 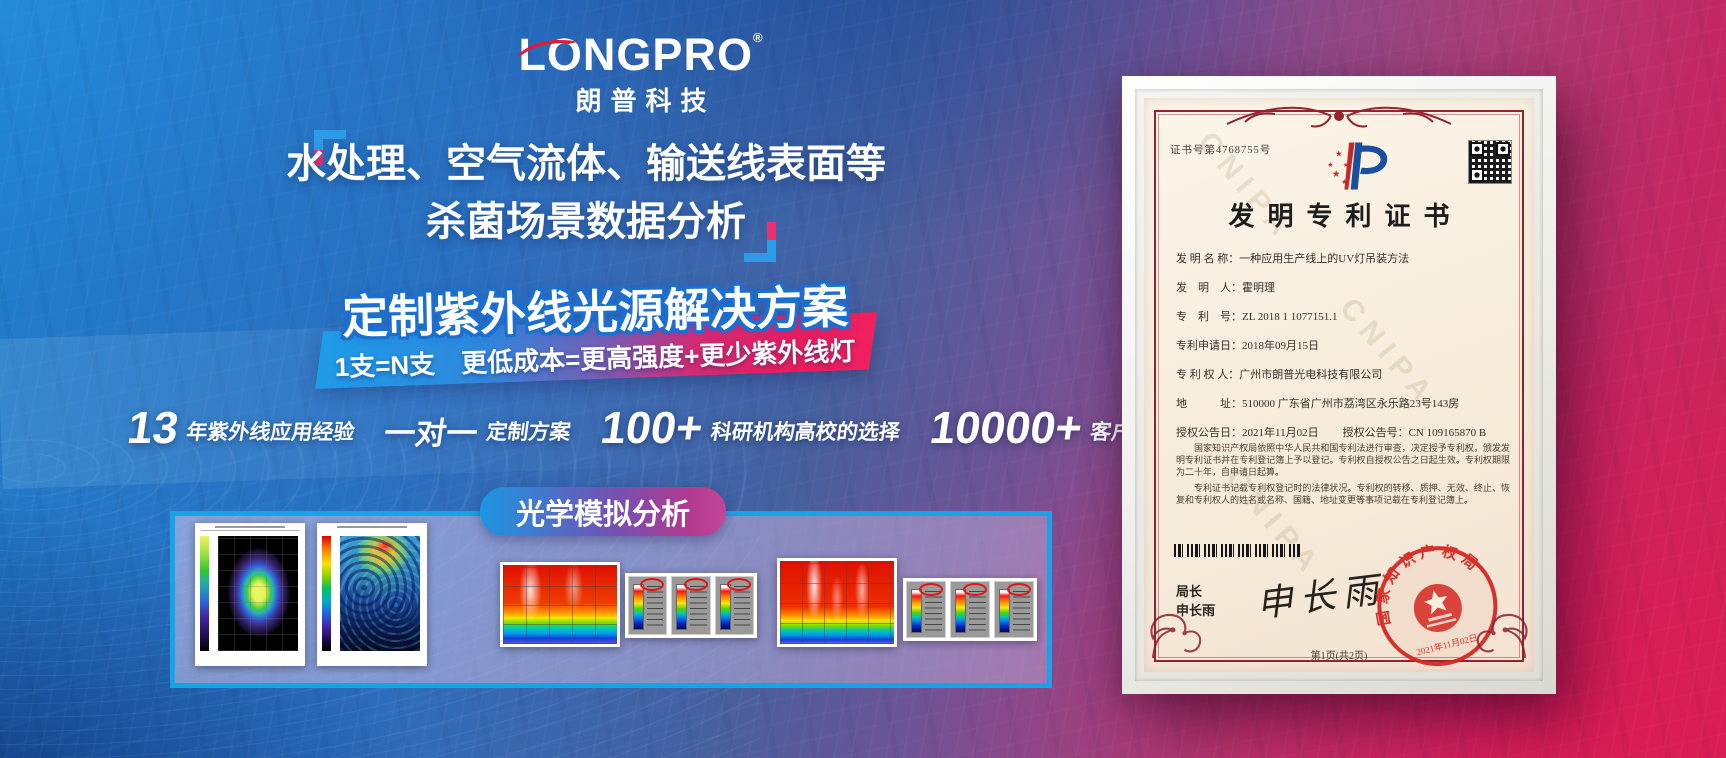 I want to click on top-flourish-ornament-icon, so click(x=1339, y=119).